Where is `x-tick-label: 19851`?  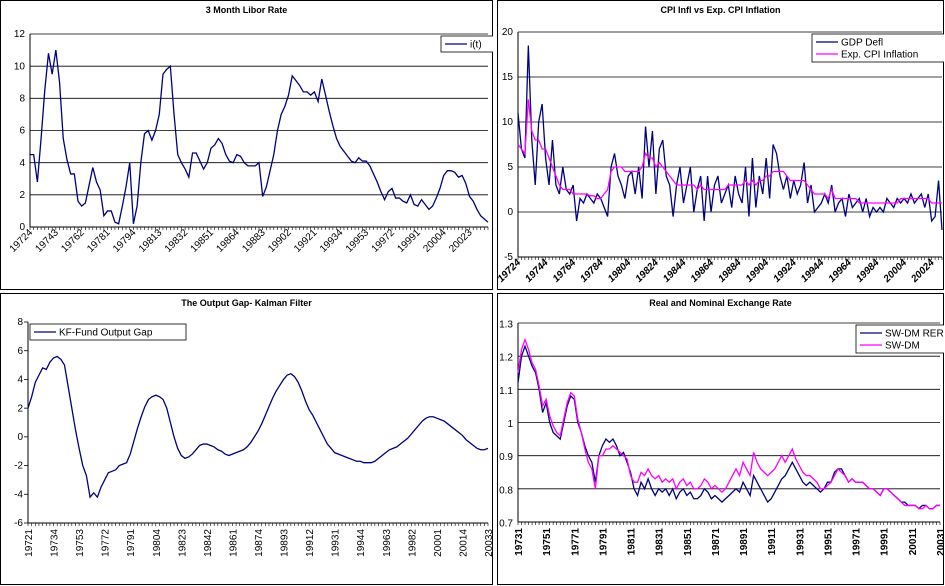
x-tick-label: 19851 is located at coordinates (688, 542).